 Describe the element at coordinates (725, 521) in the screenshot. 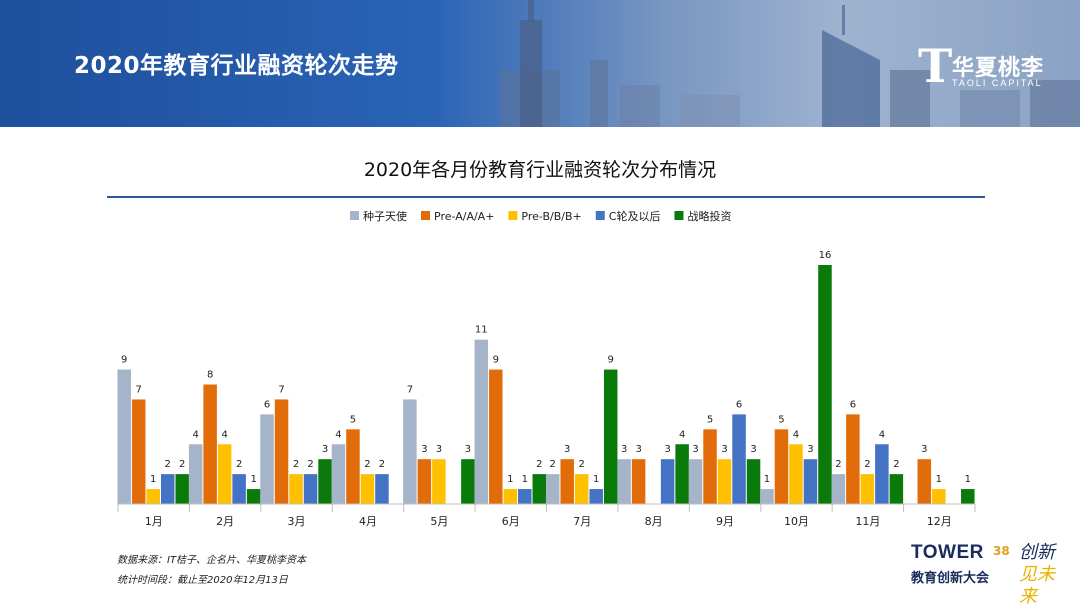

I see `x-tick-label-8: 9月` at that location.